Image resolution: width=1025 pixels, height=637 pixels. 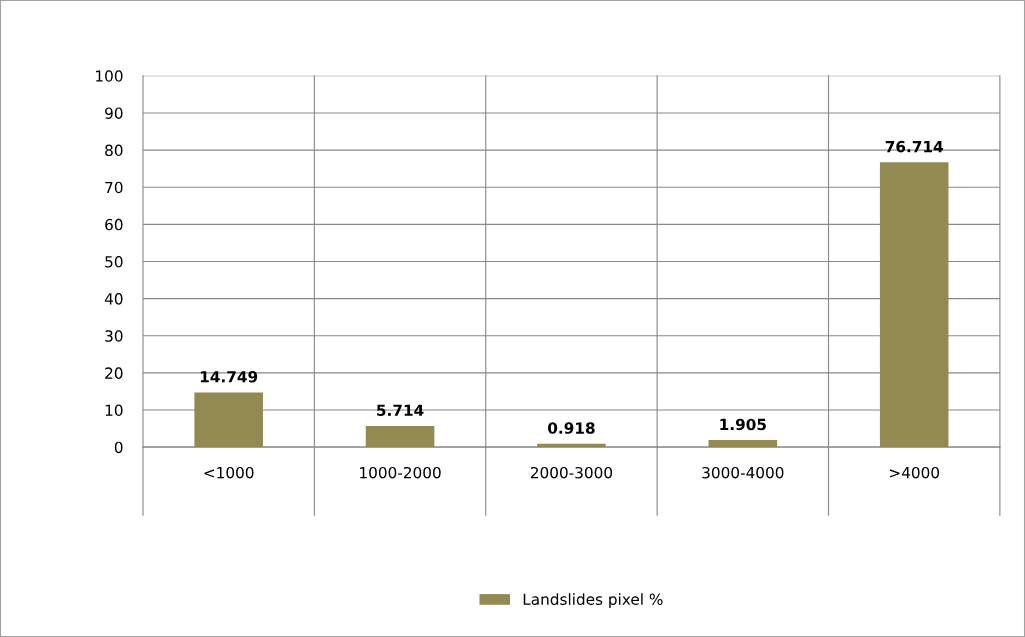 I want to click on x-tick-label: >4000, so click(x=914, y=472).